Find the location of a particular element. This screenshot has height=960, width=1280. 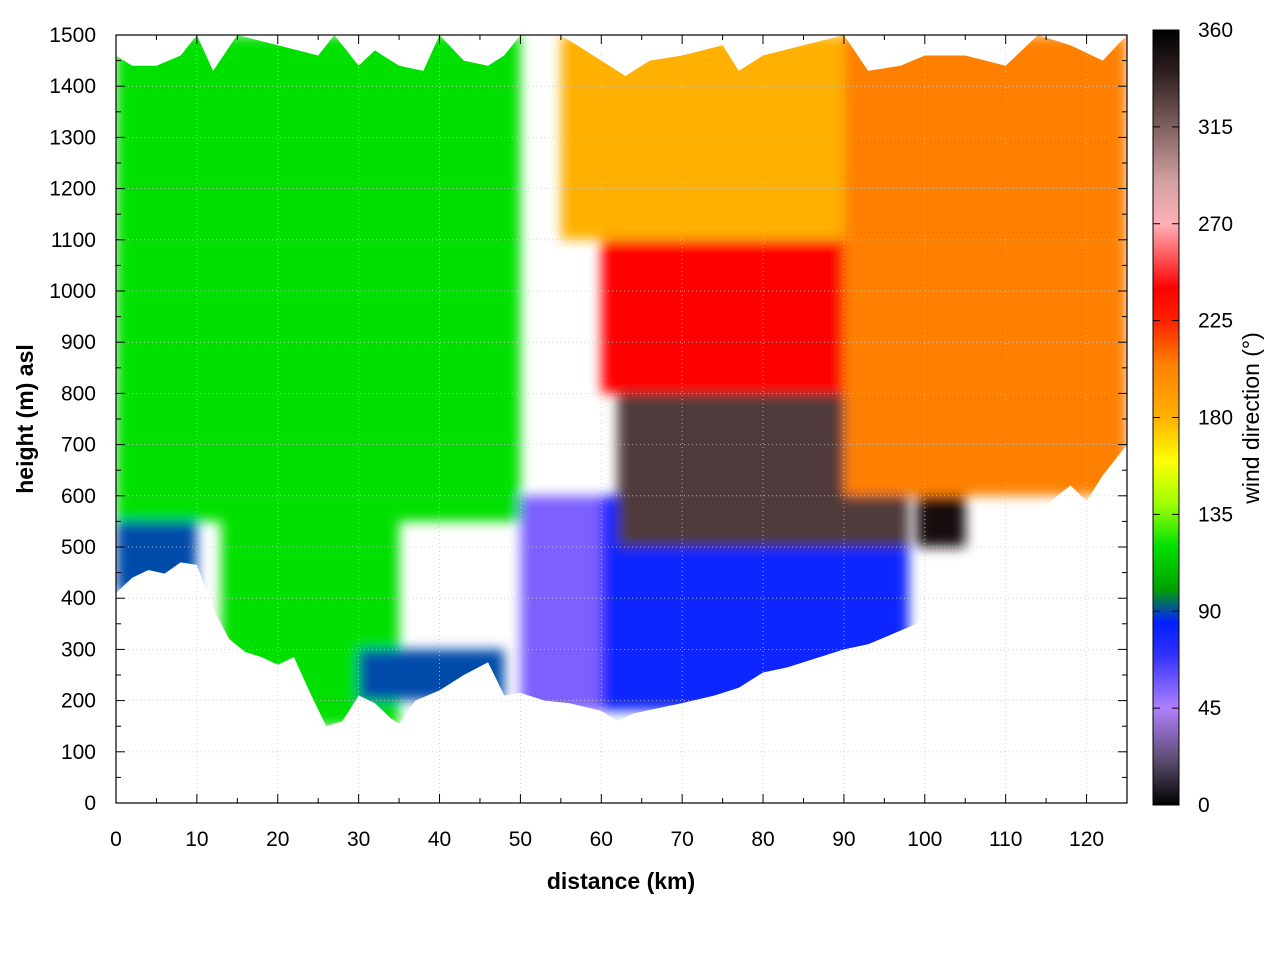

colorbar-tick-label: 180 is located at coordinates (1215, 418).